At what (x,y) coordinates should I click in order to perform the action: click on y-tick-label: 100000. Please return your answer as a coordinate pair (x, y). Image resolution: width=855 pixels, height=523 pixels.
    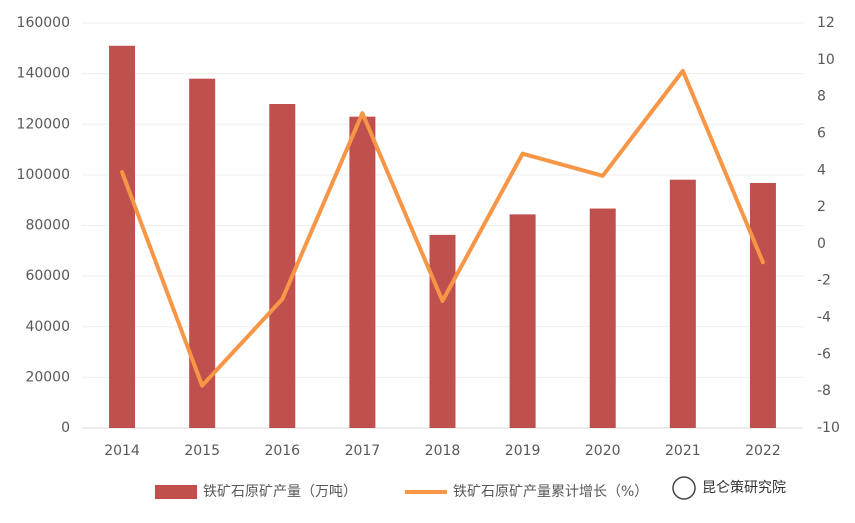
    Looking at the image, I should click on (43, 175).